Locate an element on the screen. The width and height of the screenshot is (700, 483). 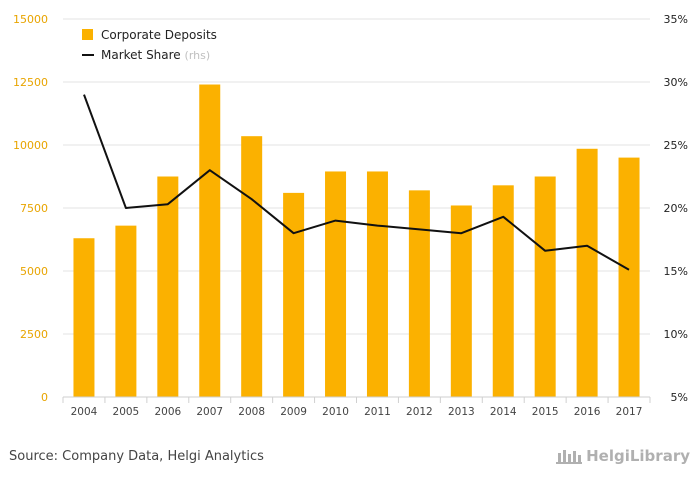
library-icon is located at coordinates (569, 457).